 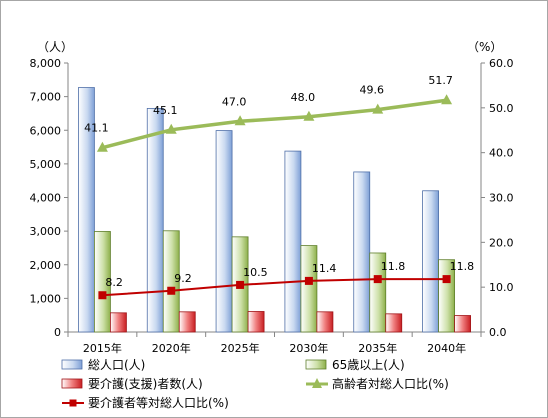 I want to click on right-axis-tick-label: 50.0, so click(x=501, y=108).